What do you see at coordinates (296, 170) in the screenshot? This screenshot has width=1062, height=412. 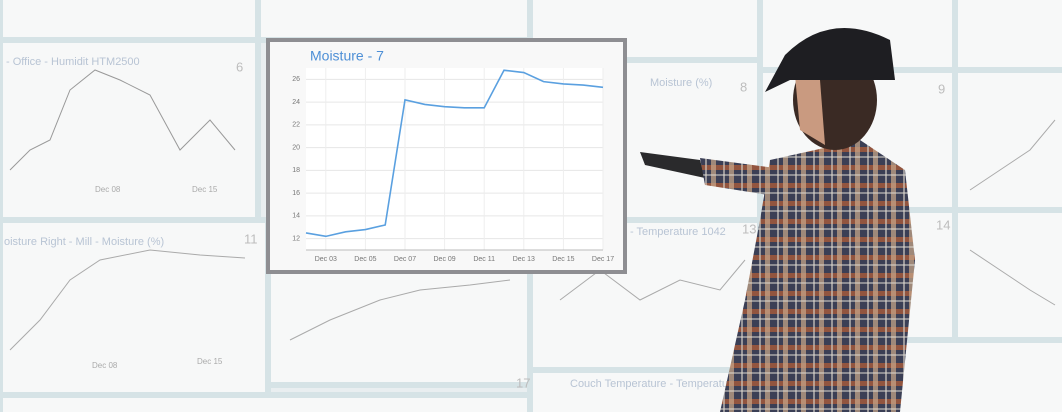 I see `y-tick-label: 18` at bounding box center [296, 170].